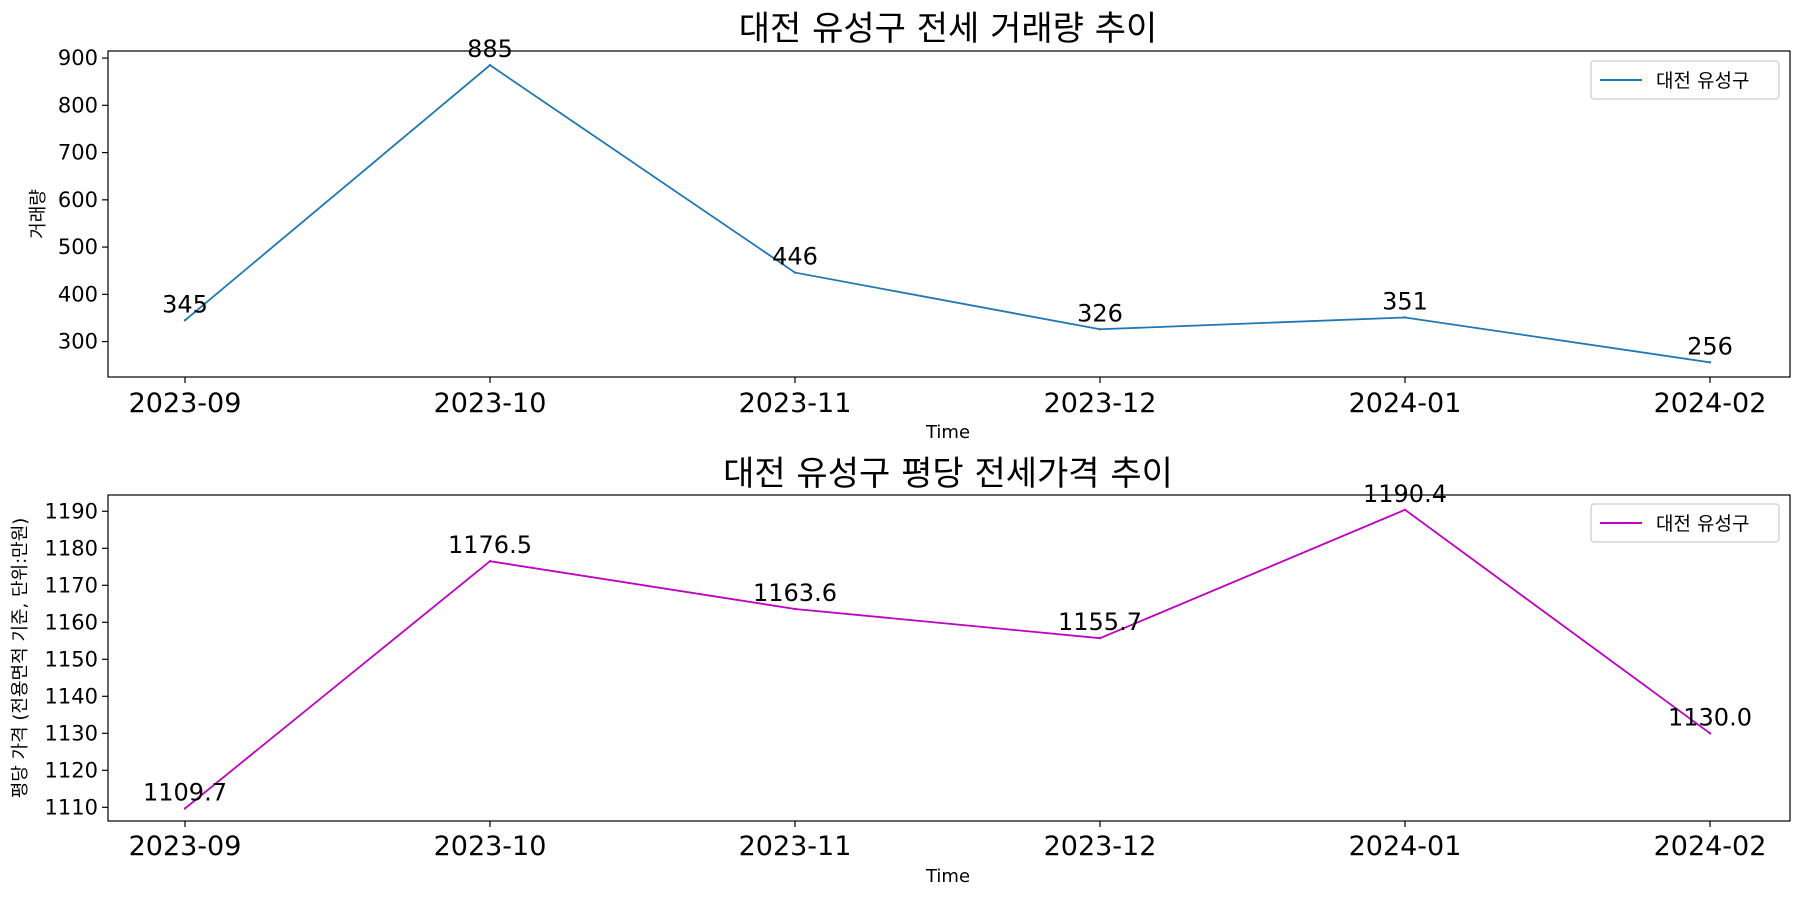 The height and width of the screenshot is (900, 1800). I want to click on y-tick-label: 500, so click(78, 247).